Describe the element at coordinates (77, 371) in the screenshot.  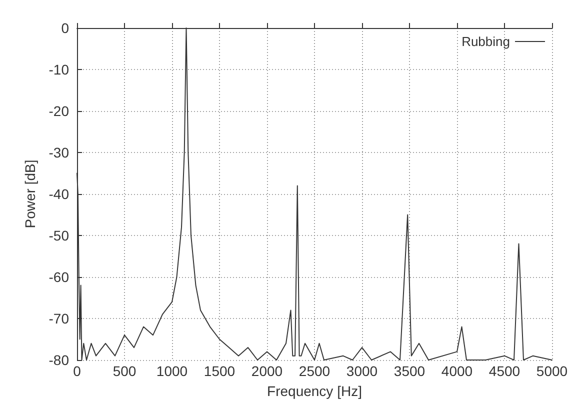
I see `x-tick-label: 0` at that location.